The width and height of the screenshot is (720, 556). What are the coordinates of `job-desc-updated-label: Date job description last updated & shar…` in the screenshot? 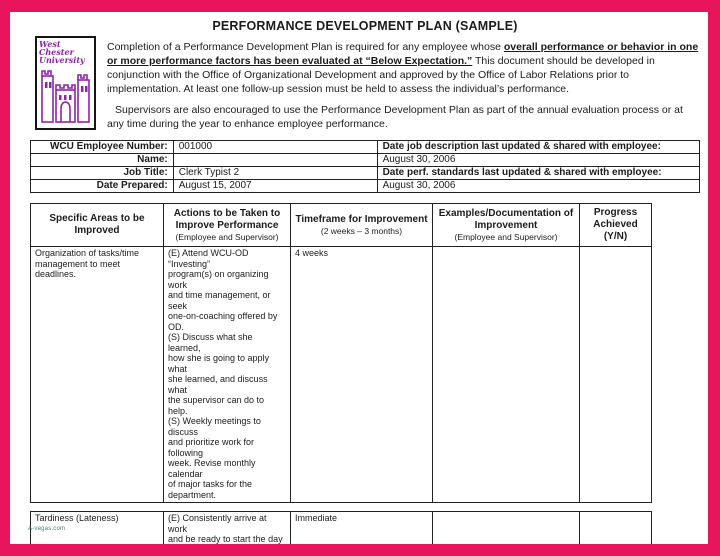 It's located at (538, 147).